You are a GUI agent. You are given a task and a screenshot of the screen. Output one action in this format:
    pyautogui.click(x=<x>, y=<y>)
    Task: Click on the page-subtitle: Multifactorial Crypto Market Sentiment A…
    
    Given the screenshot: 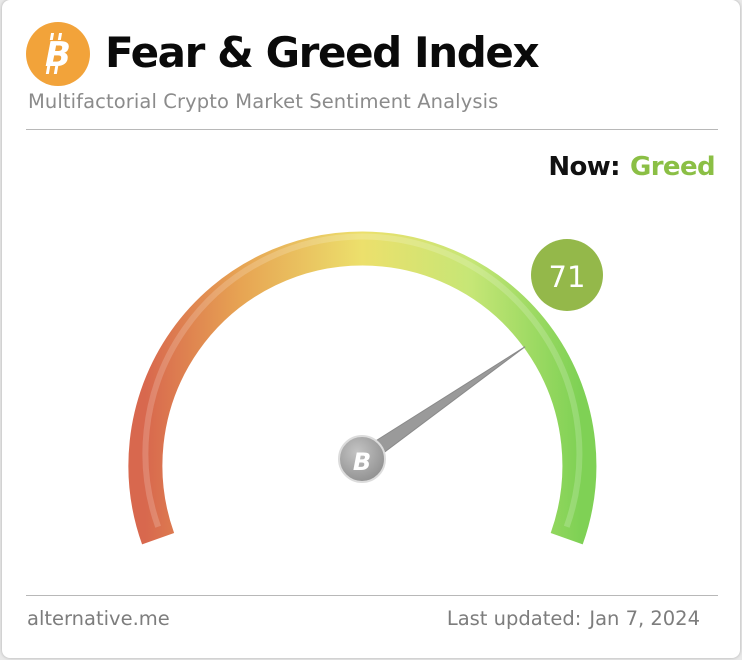 What is the action you would take?
    pyautogui.click(x=263, y=101)
    